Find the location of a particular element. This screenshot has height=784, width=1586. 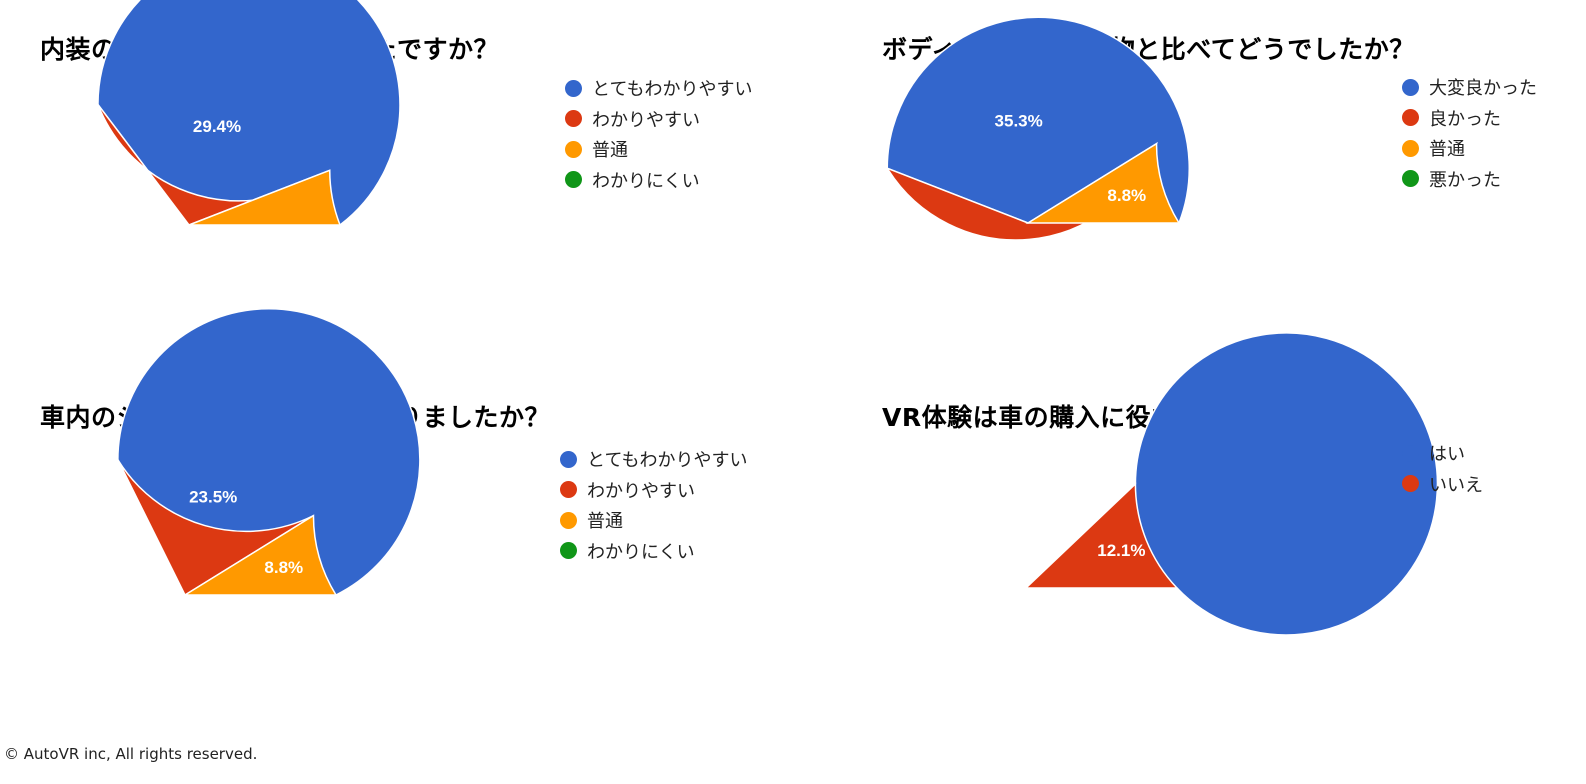

pie-chart: 87.9% 12.1% is located at coordinates (1173, 484).